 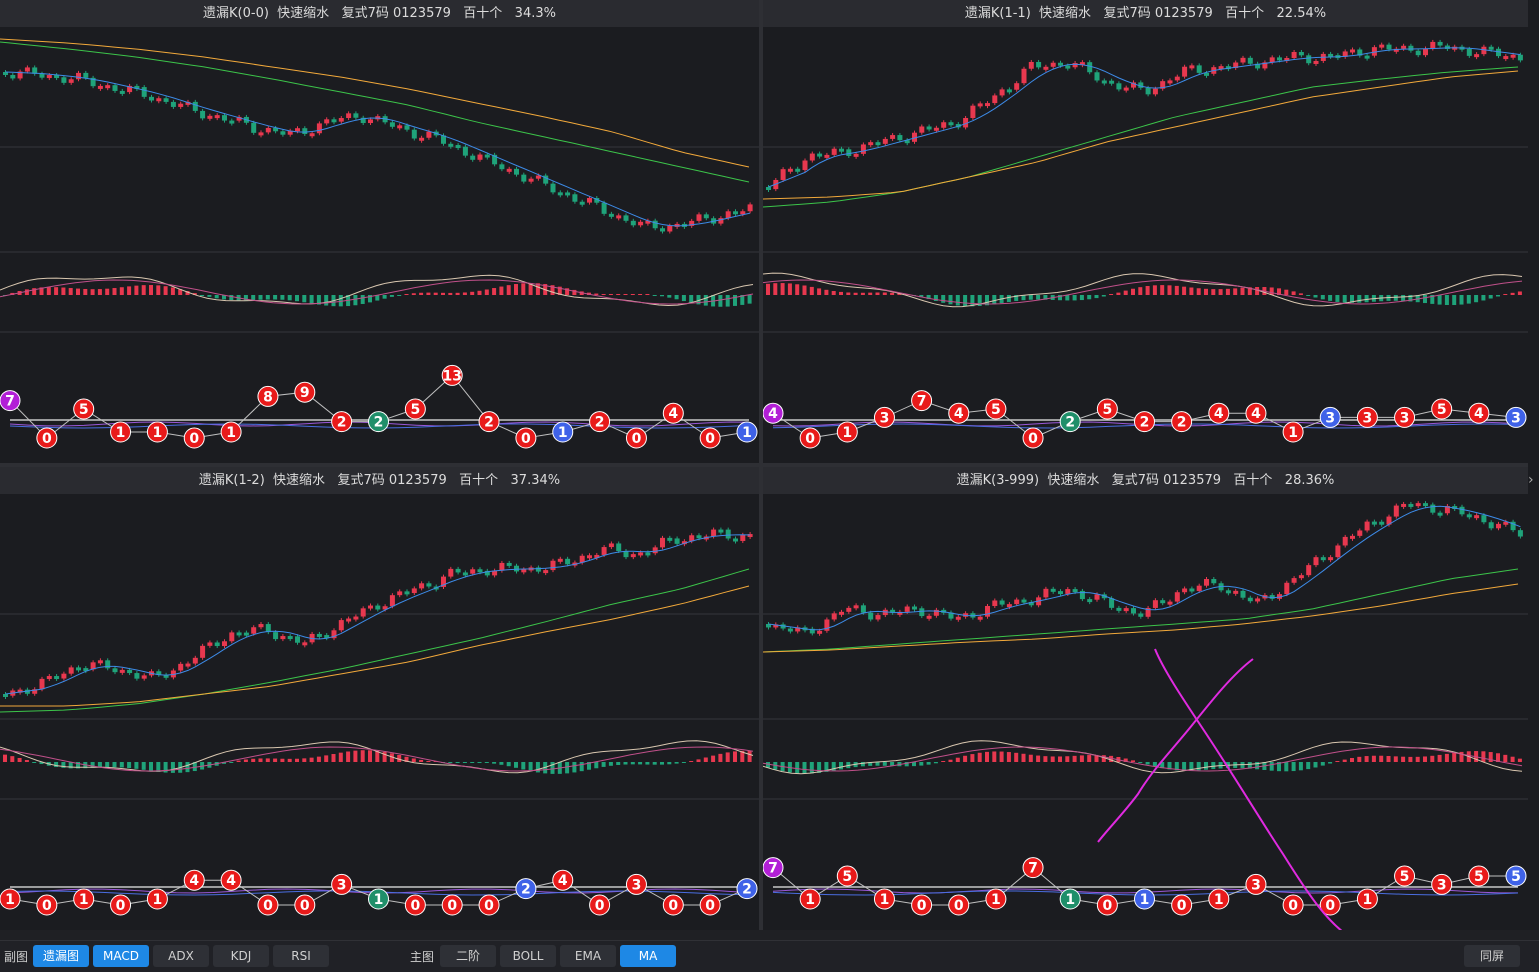 I want to click on sub-button-adx: ADX, so click(x=181, y=956).